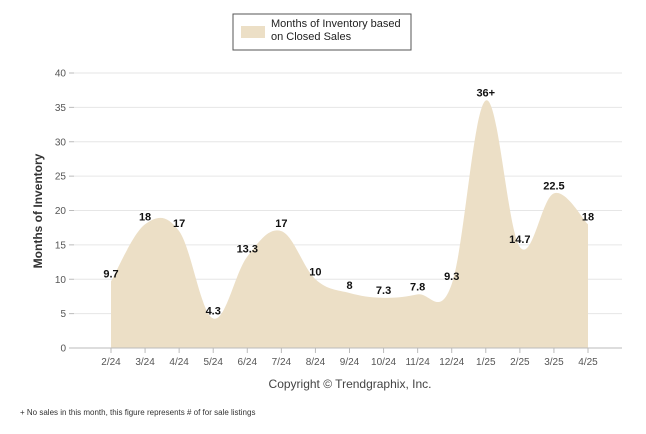  Describe the element at coordinates (553, 186) in the screenshot. I see `data-label: 22.5` at that location.